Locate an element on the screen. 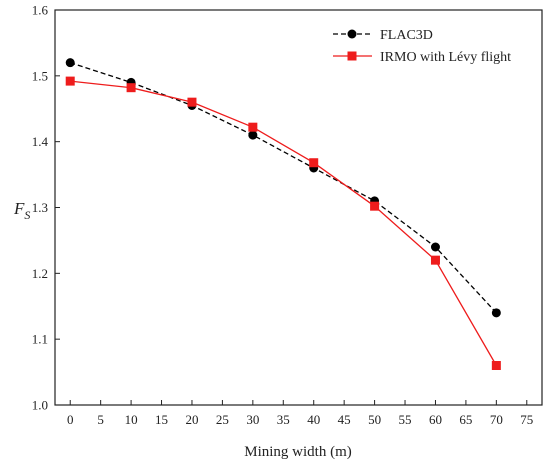 Image resolution: width=550 pixels, height=464 pixels. y-axis-label: FS is located at coordinates (21, 210).